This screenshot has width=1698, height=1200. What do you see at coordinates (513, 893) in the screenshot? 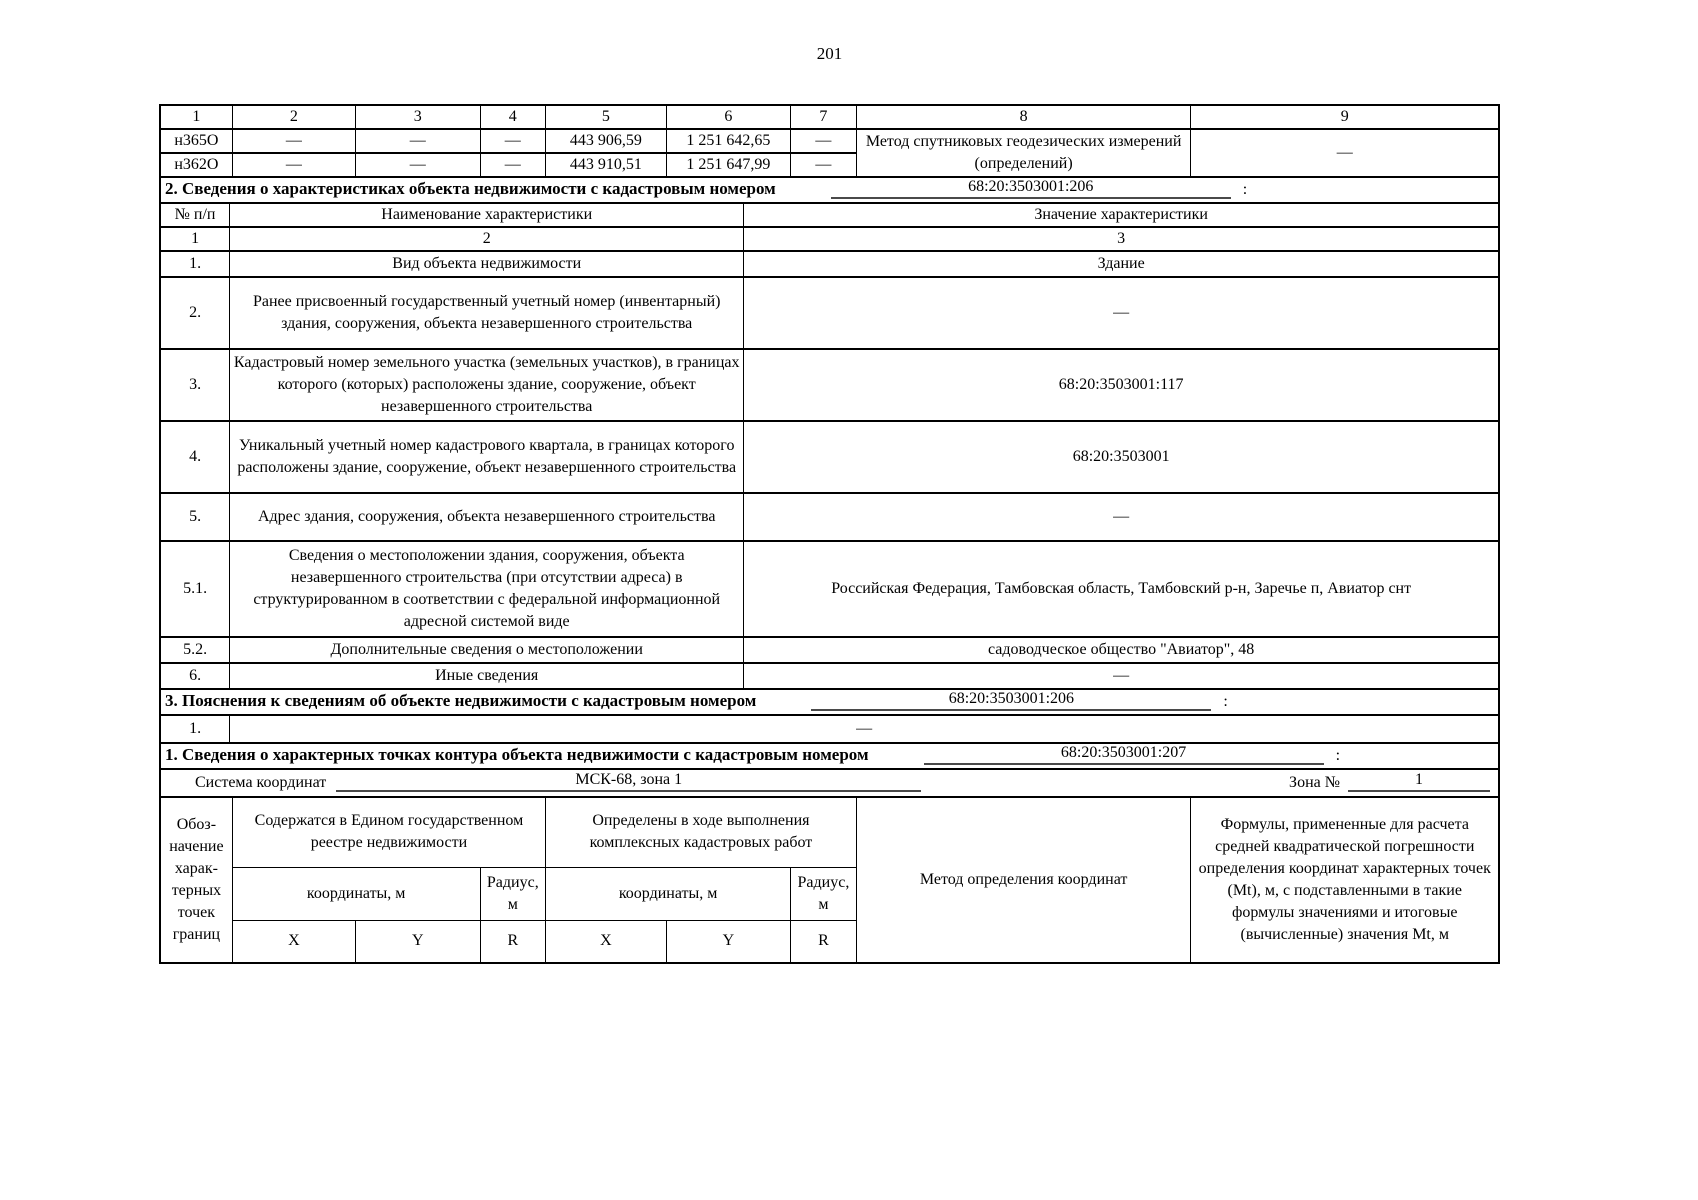
I see `radius-header: Радиус, м` at bounding box center [513, 893].